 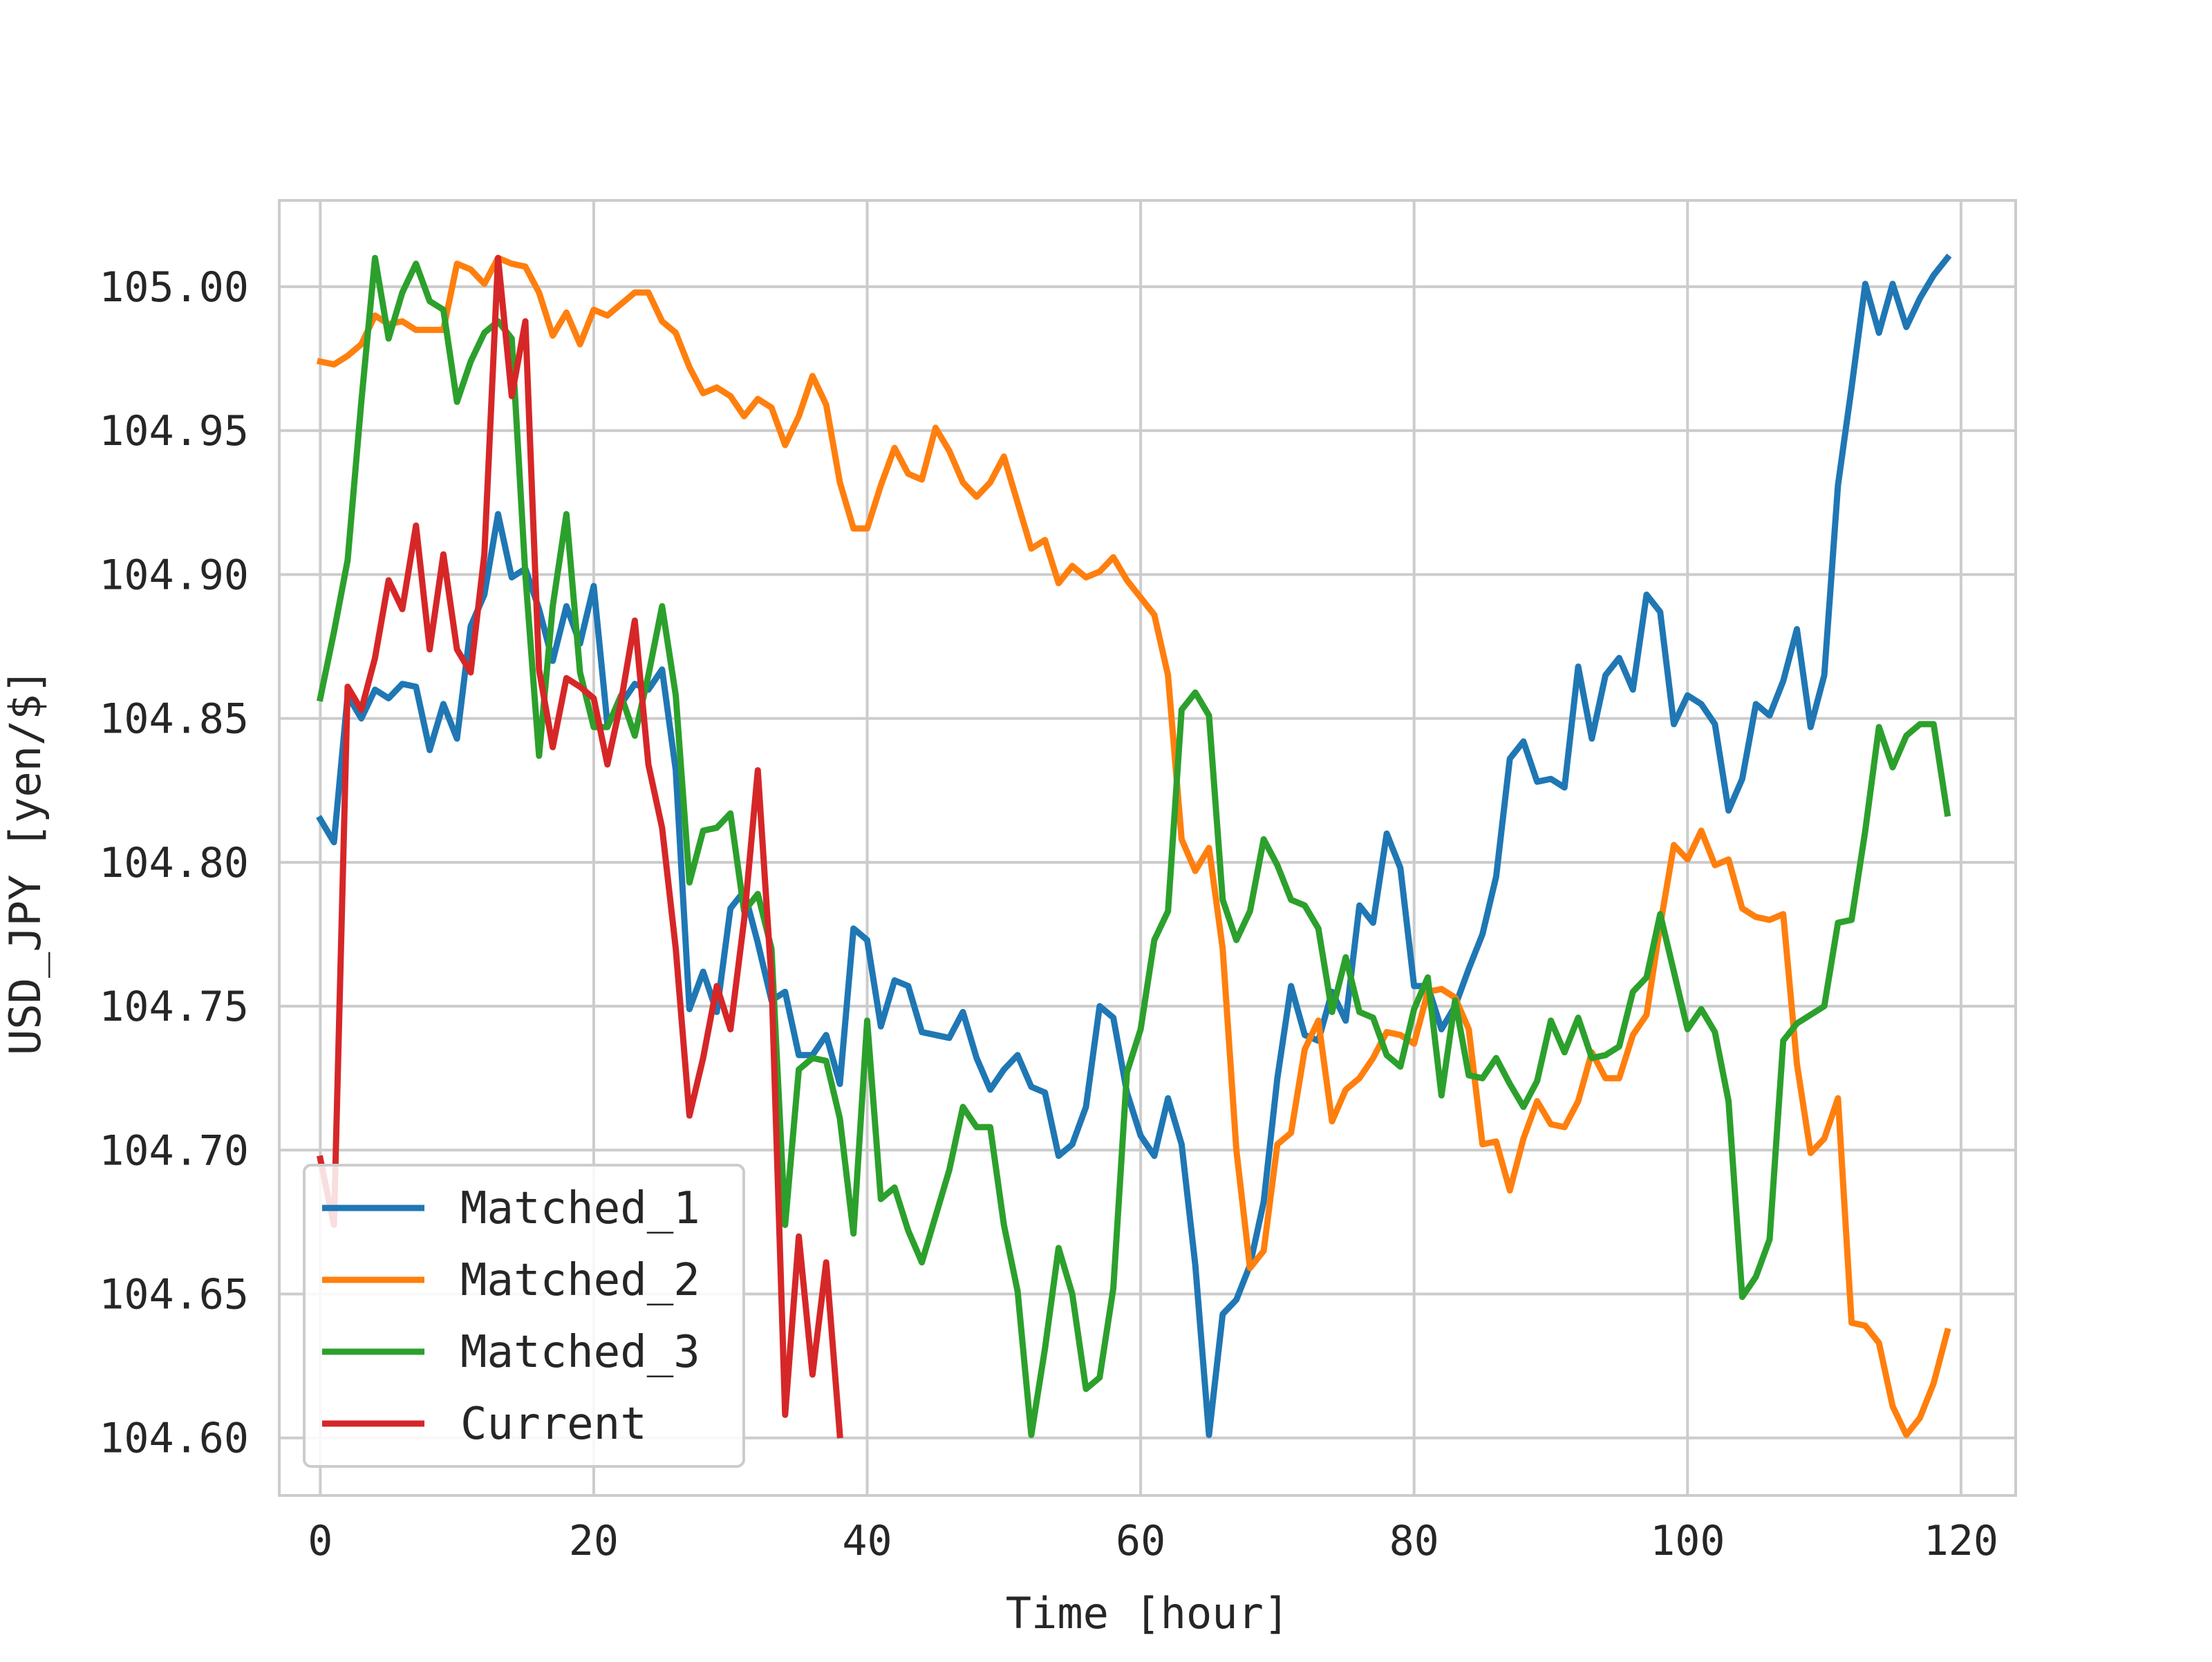 What do you see at coordinates (1140, 1541) in the screenshot?
I see `x-tick-label: 60` at bounding box center [1140, 1541].